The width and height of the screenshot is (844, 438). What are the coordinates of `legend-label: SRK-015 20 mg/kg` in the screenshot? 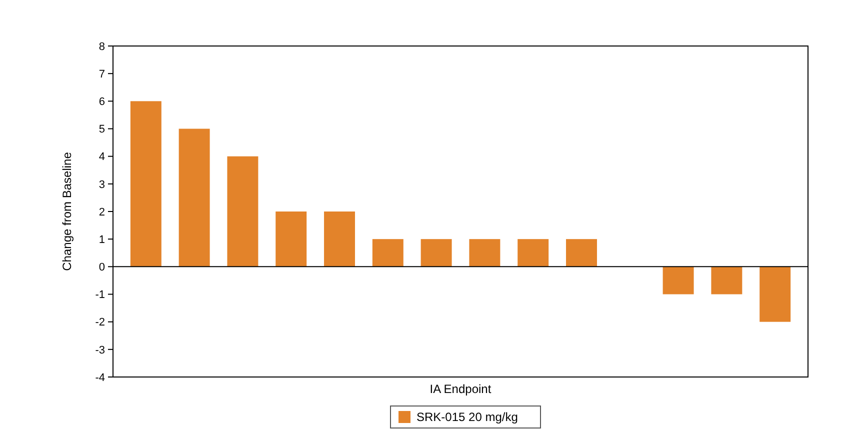 It's located at (467, 417).